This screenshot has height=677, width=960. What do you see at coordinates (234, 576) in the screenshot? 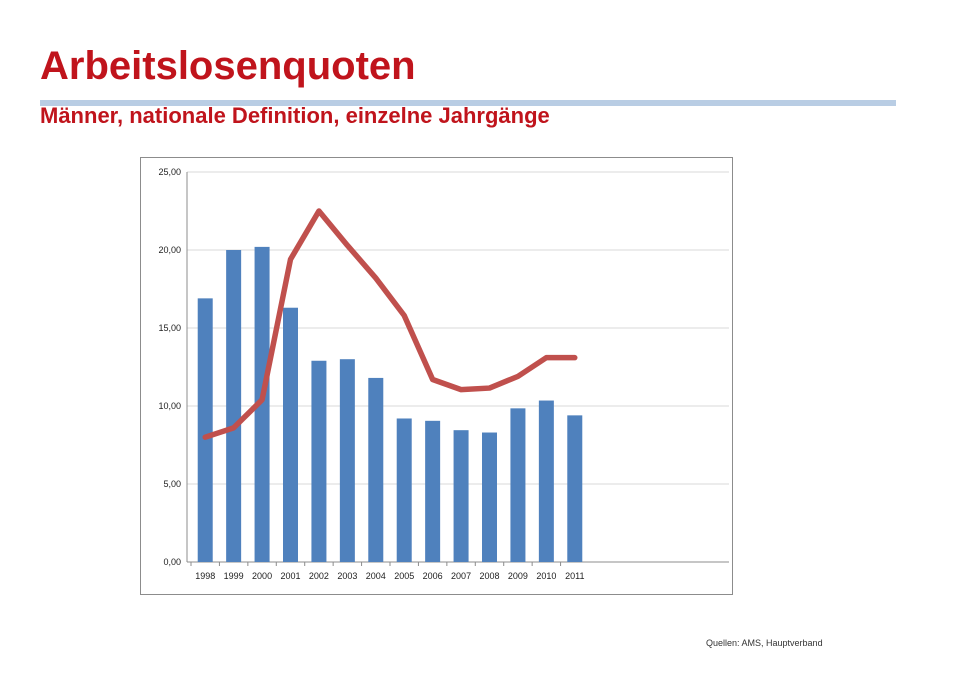
I see `x-tick-label: 1999` at bounding box center [234, 576].